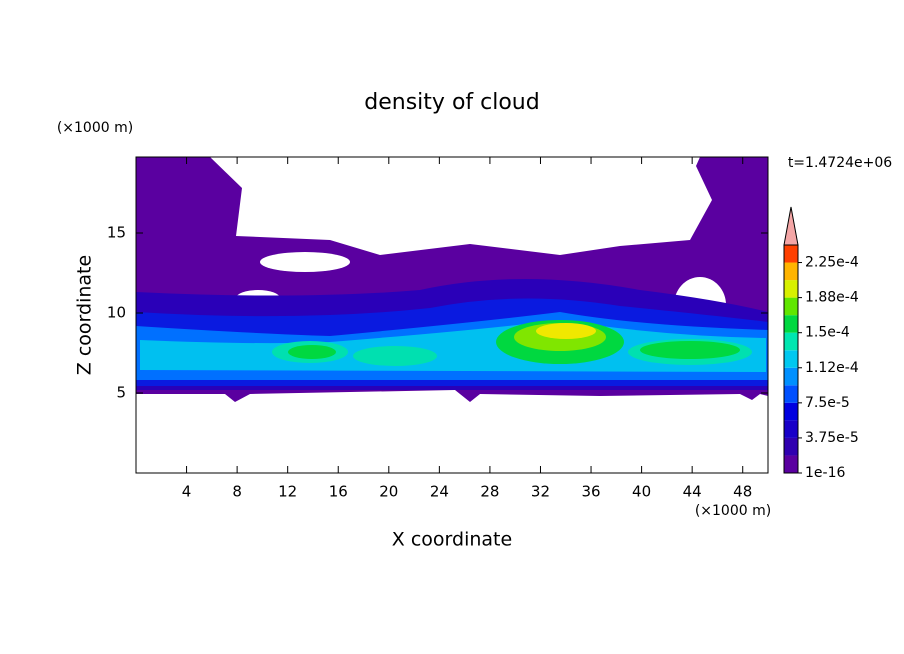  Describe the element at coordinates (237, 492) in the screenshot. I see `x-tick-label: 8` at that location.